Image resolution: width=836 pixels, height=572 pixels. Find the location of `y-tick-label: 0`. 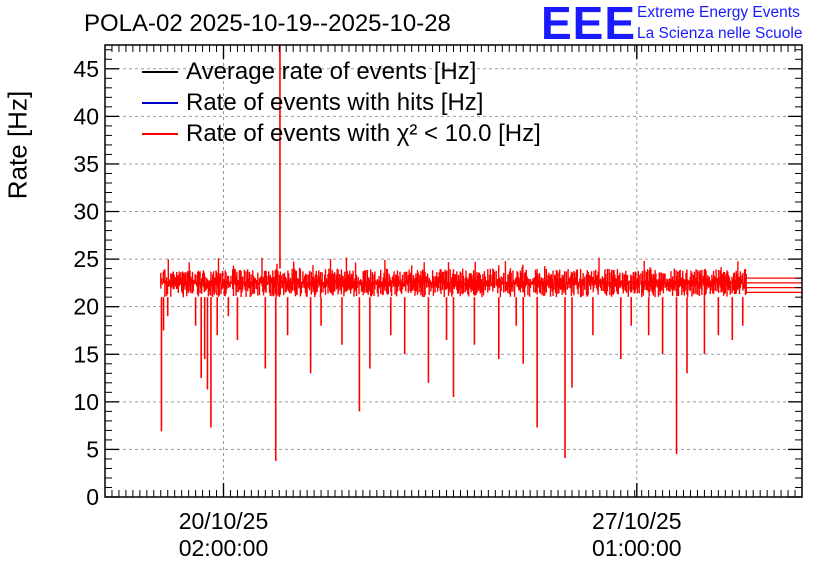

y-tick-label: 0 is located at coordinates (92, 497).